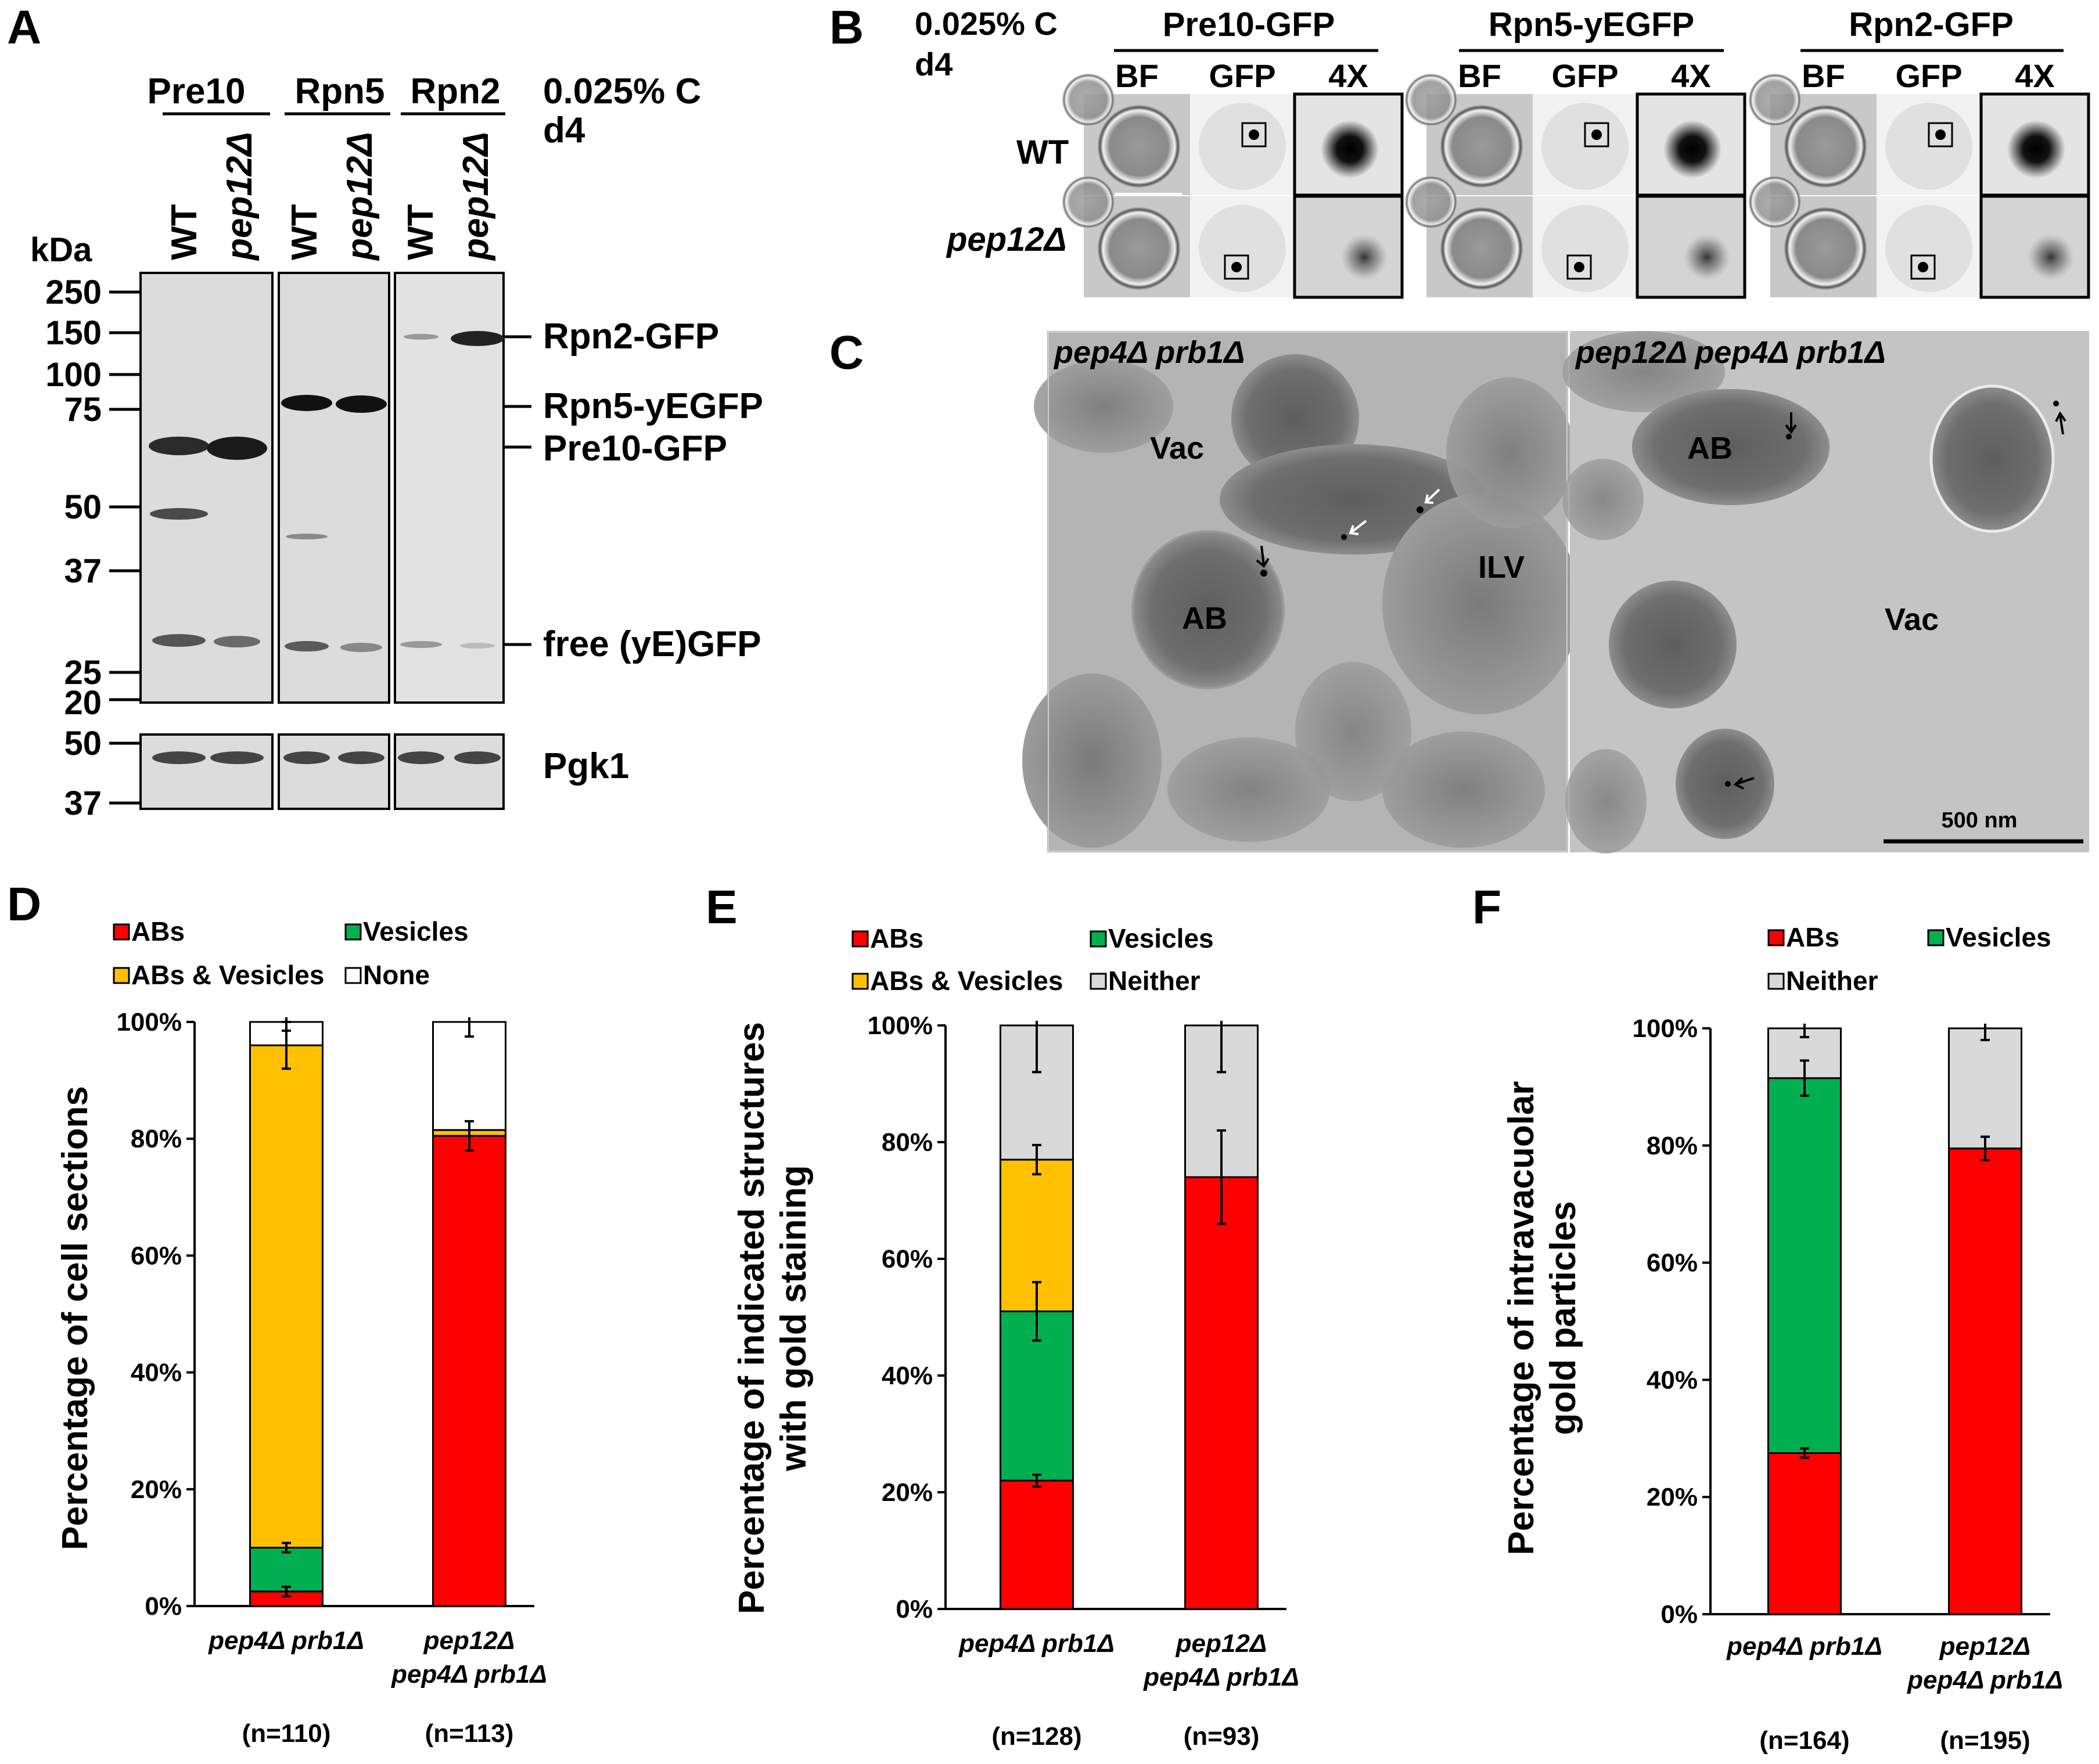  I want to click on microscopy-condition-line-1: 0.025% C, so click(986, 23).